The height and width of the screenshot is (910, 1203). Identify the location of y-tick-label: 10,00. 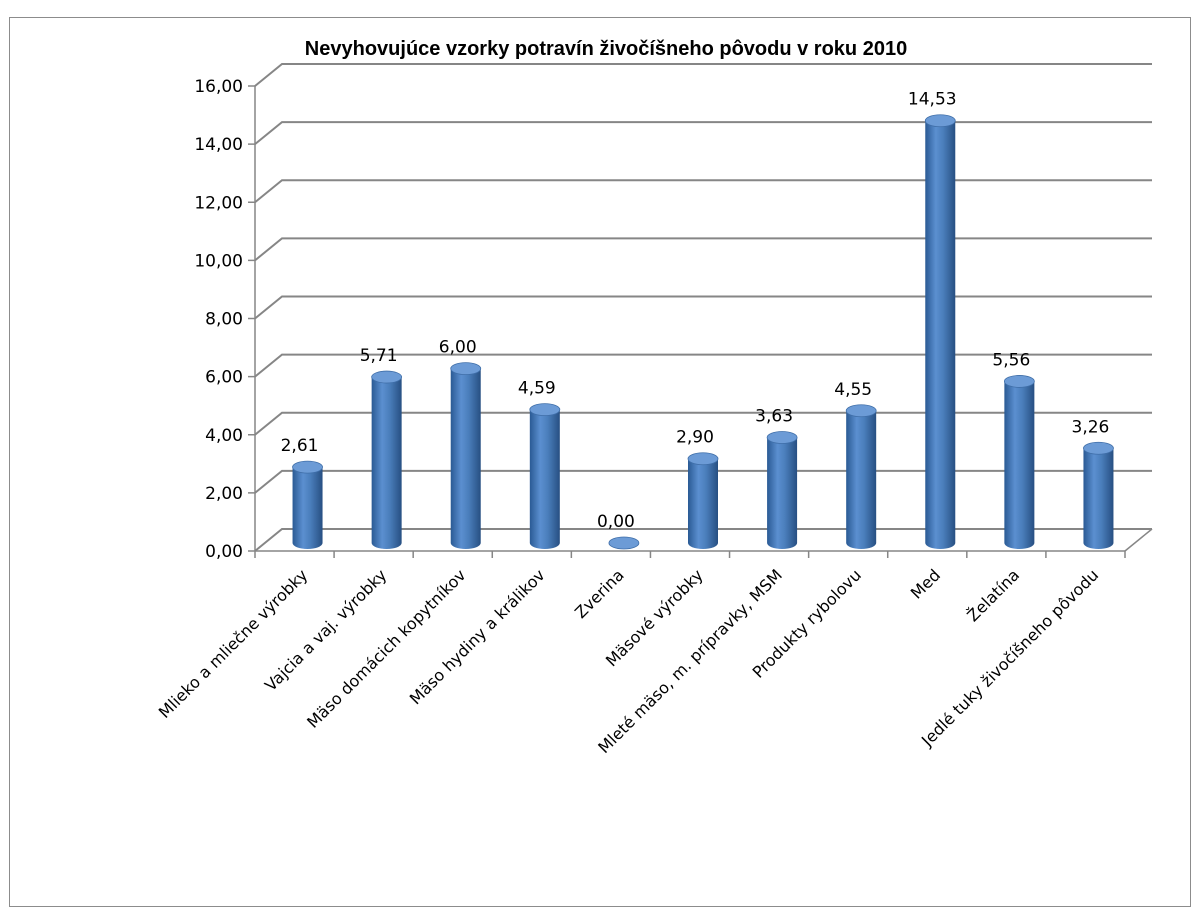
(218, 261).